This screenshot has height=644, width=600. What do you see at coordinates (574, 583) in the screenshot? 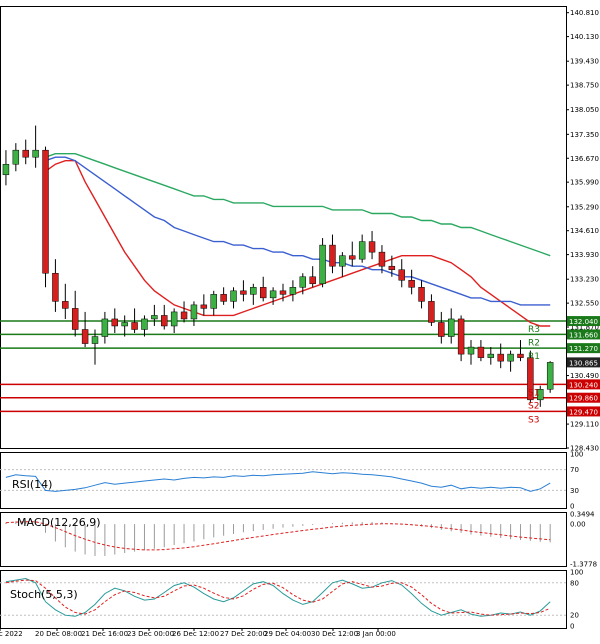
I see `stoch-tick-label: 80` at bounding box center [574, 583].